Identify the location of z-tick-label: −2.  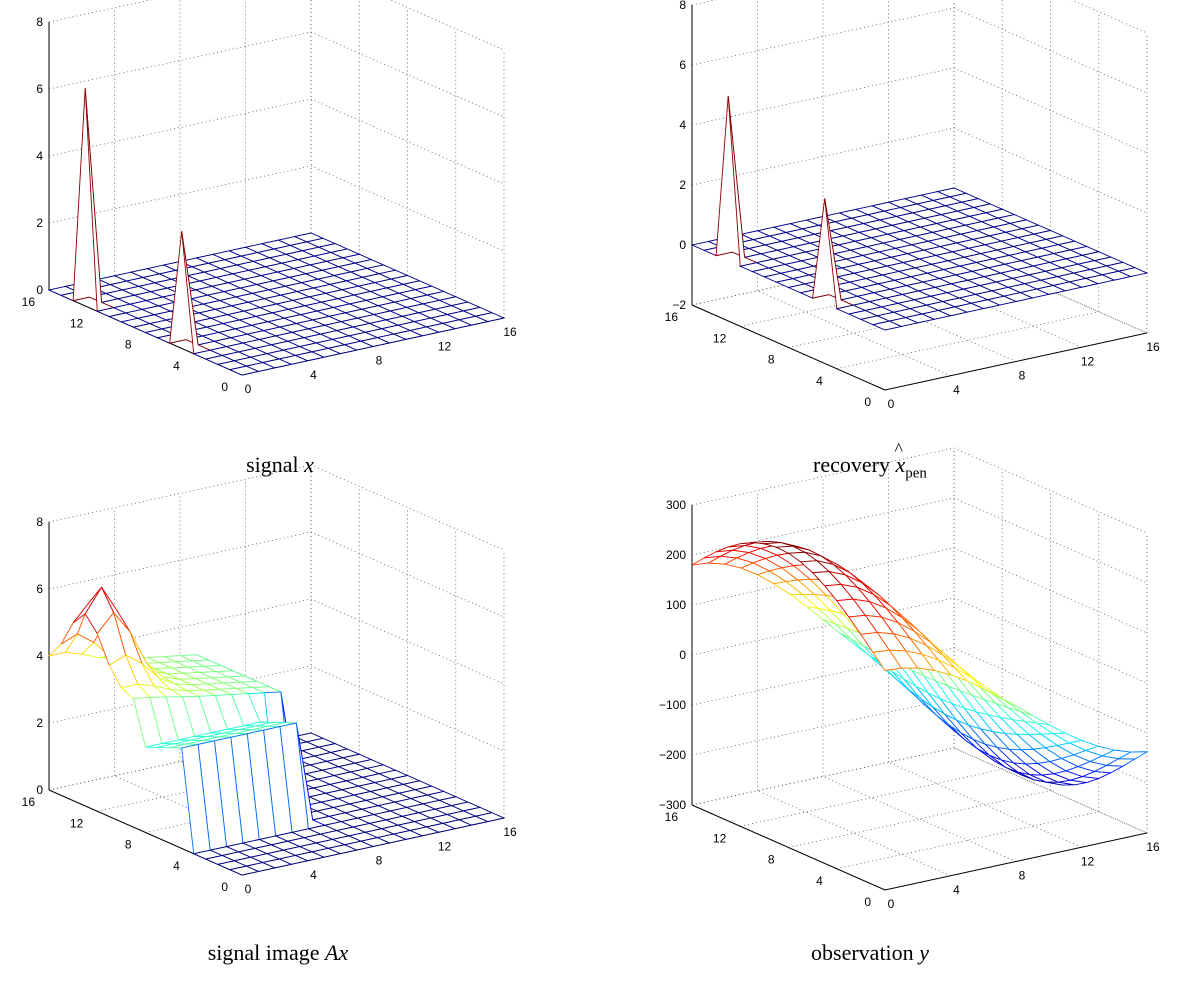
(679, 305).